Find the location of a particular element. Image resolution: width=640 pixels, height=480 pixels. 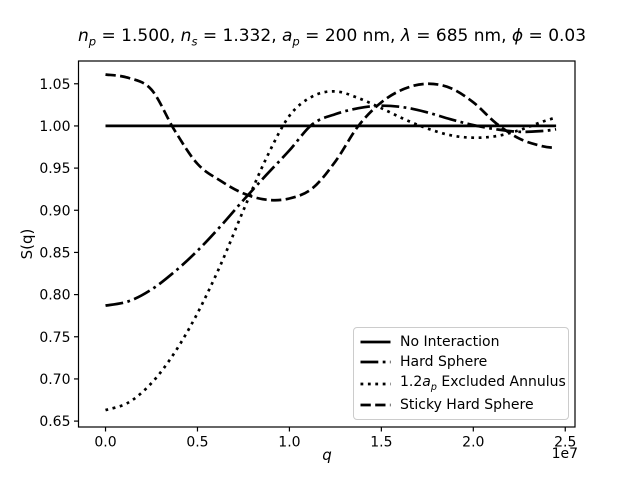

x-tick-label: 2.5 is located at coordinates (565, 443).